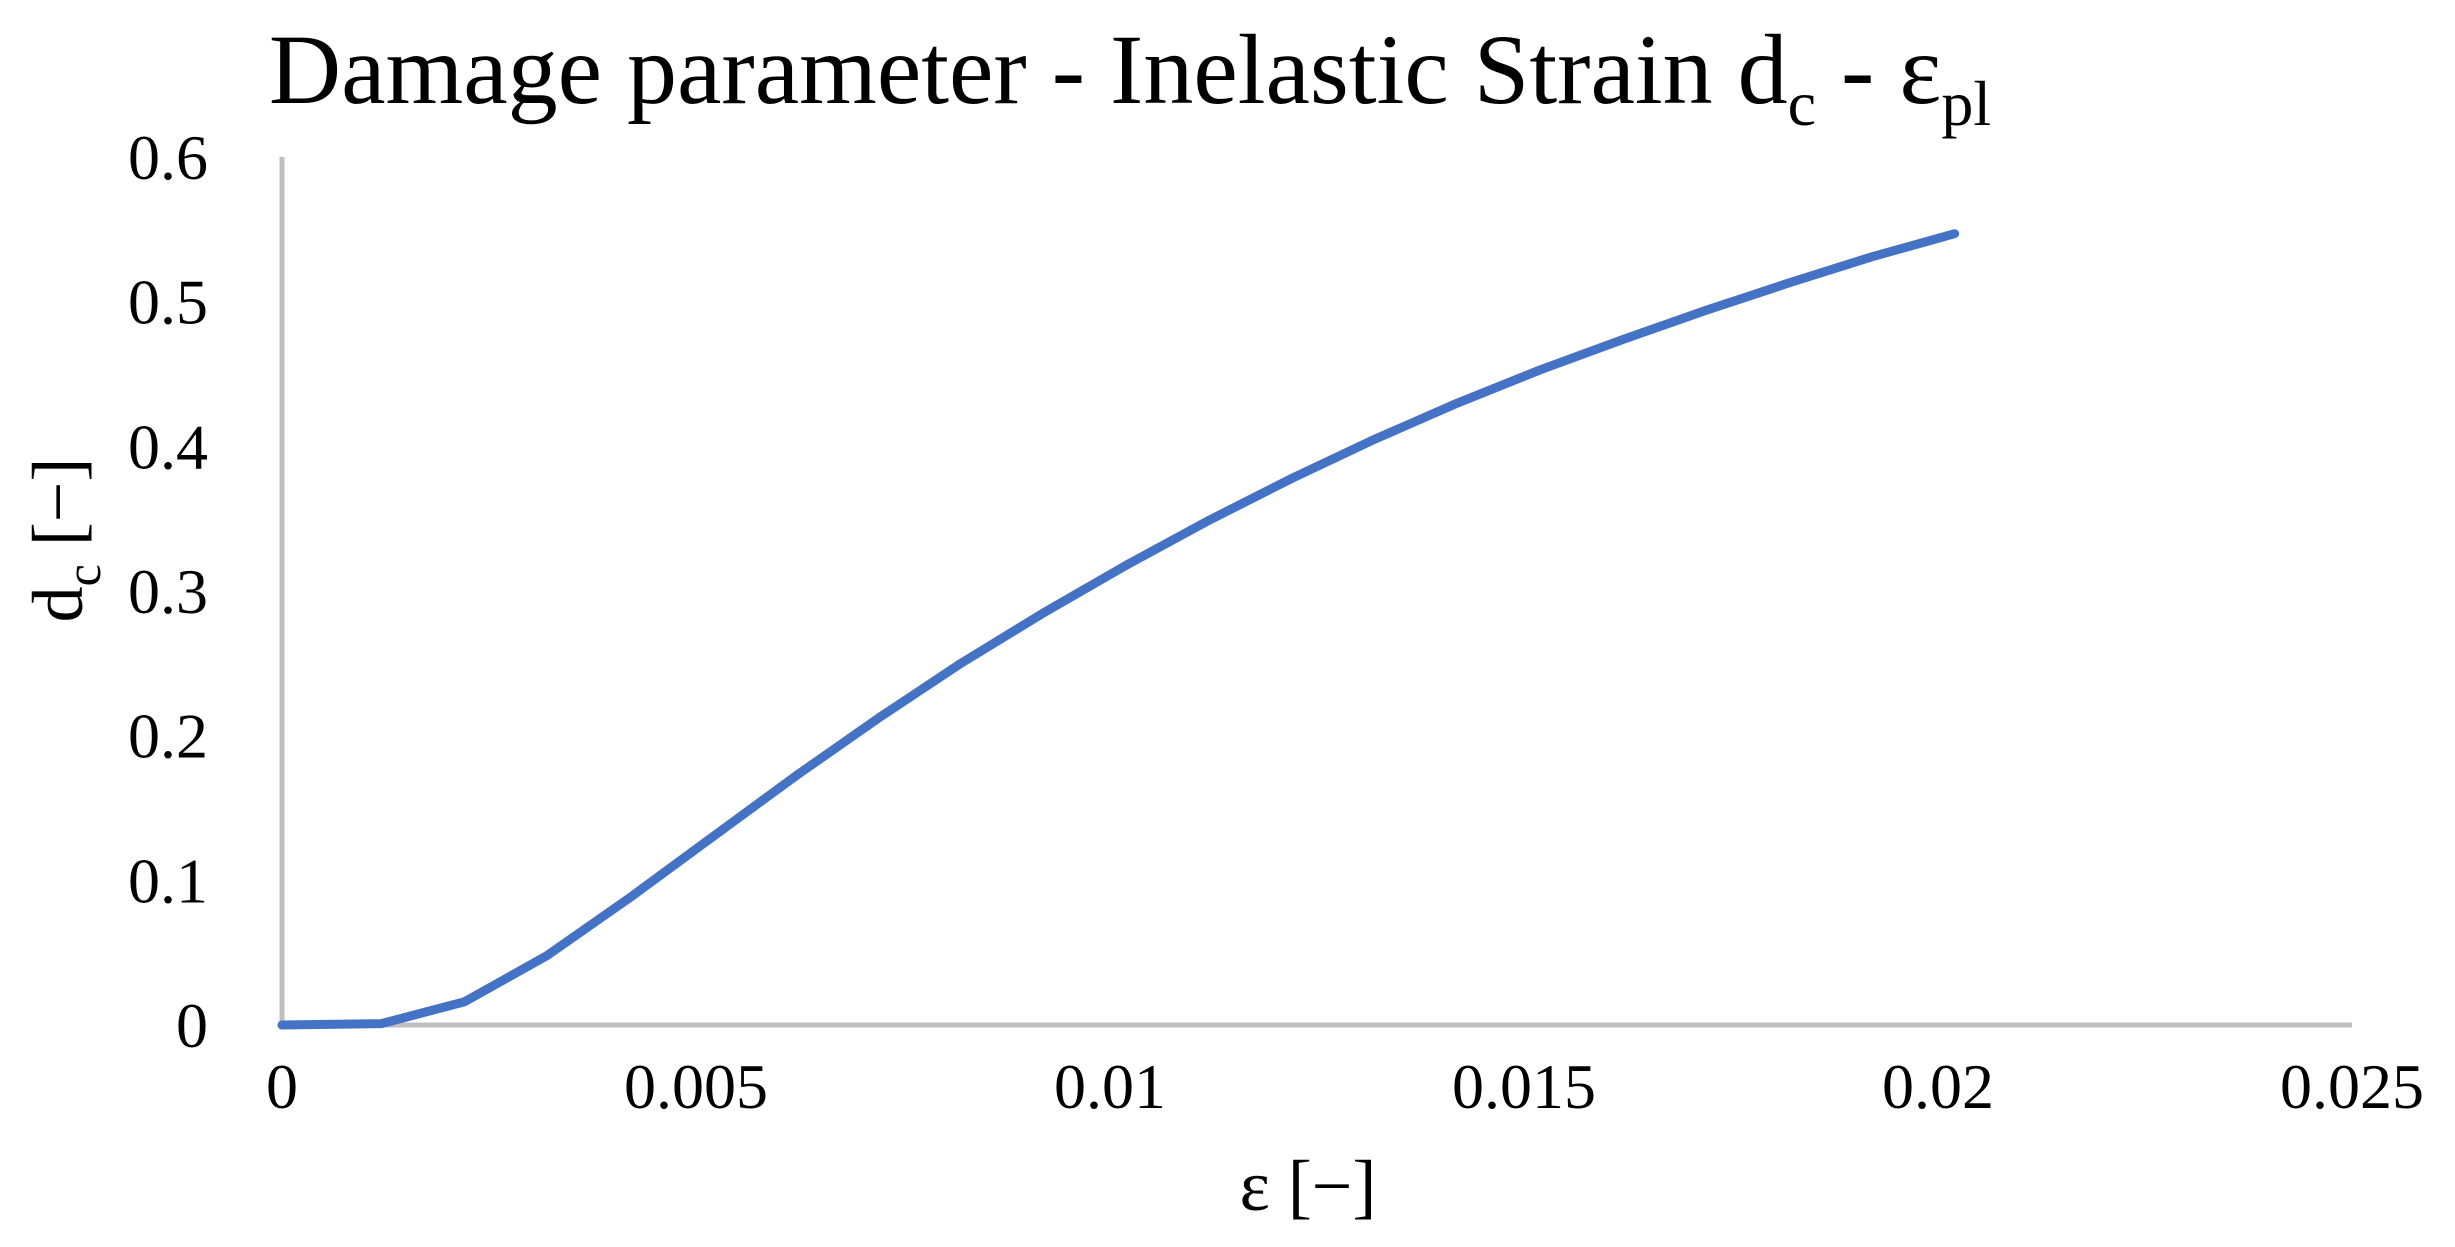 This screenshot has width=2455, height=1247. I want to click on y-tick-label: 0.2, so click(168, 736).